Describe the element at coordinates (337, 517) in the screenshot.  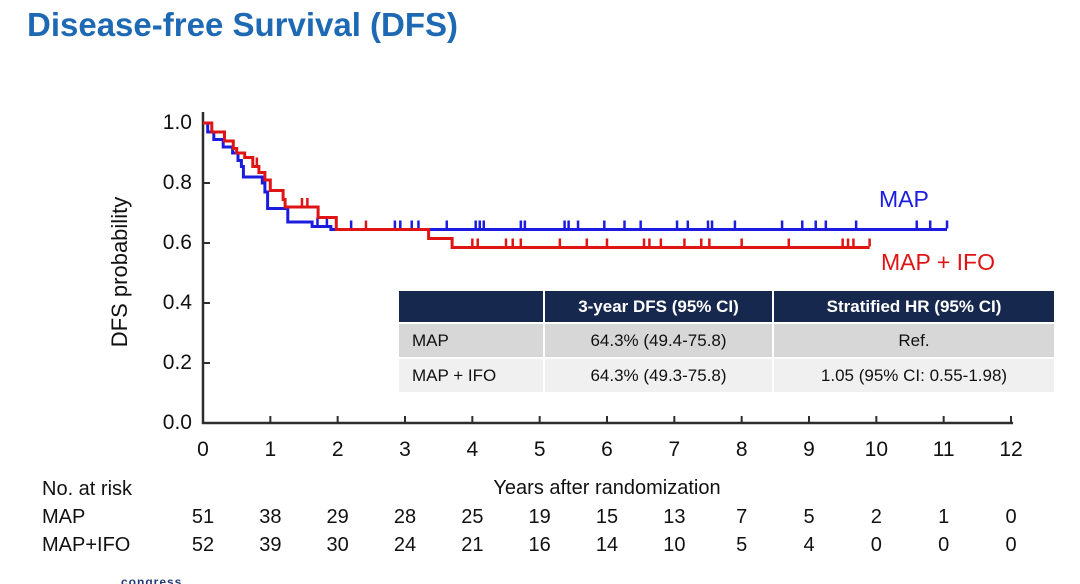
I see `risk-count: 29` at that location.